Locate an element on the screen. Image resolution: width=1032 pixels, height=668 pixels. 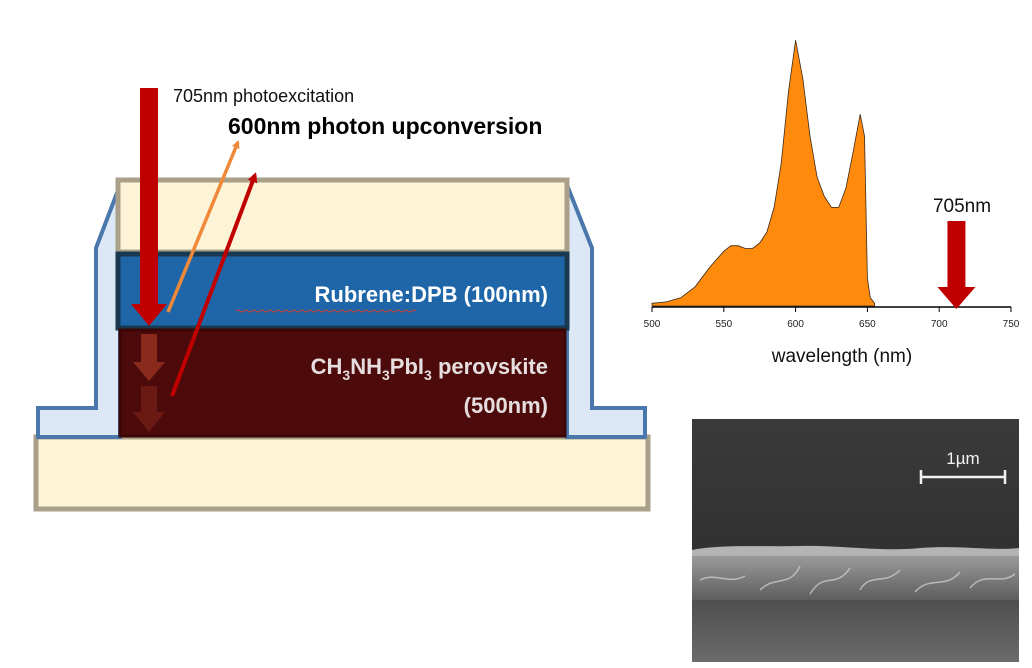
rubrene-layer is located at coordinates (342, 291).